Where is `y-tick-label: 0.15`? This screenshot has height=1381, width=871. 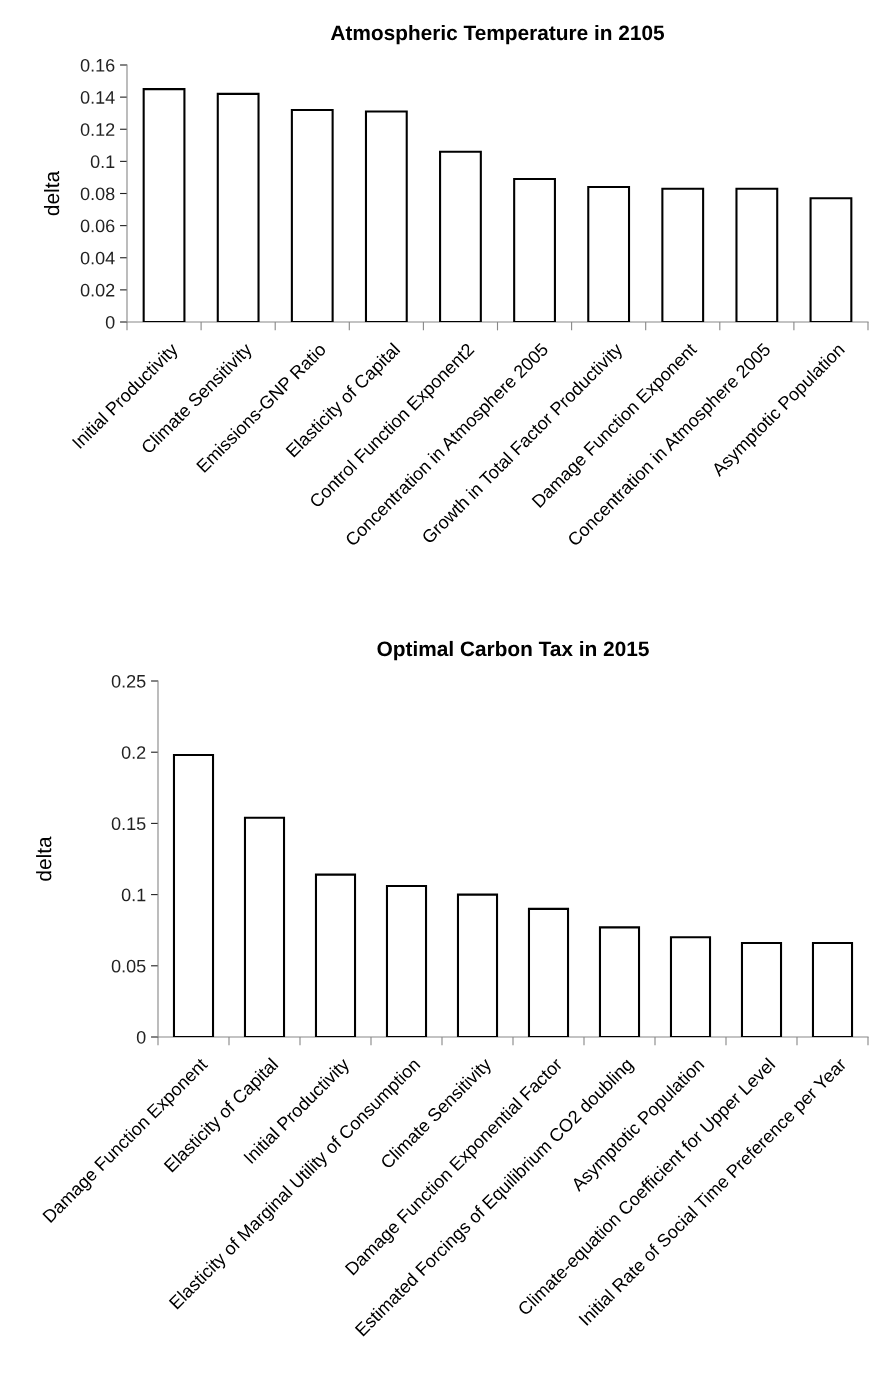 y-tick-label: 0.15 is located at coordinates (128, 824).